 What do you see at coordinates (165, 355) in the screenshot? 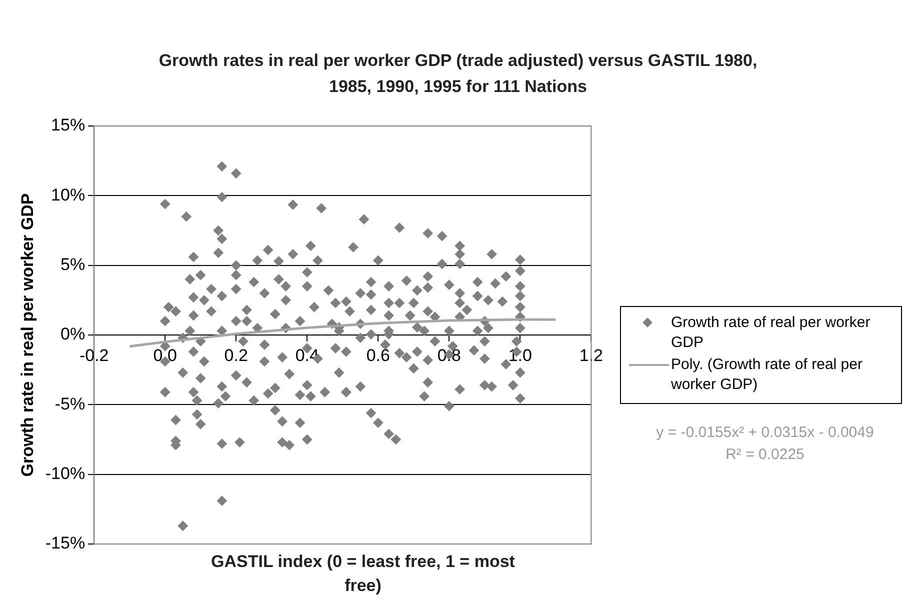
I see `x-tick-label: 0.0` at bounding box center [165, 355].